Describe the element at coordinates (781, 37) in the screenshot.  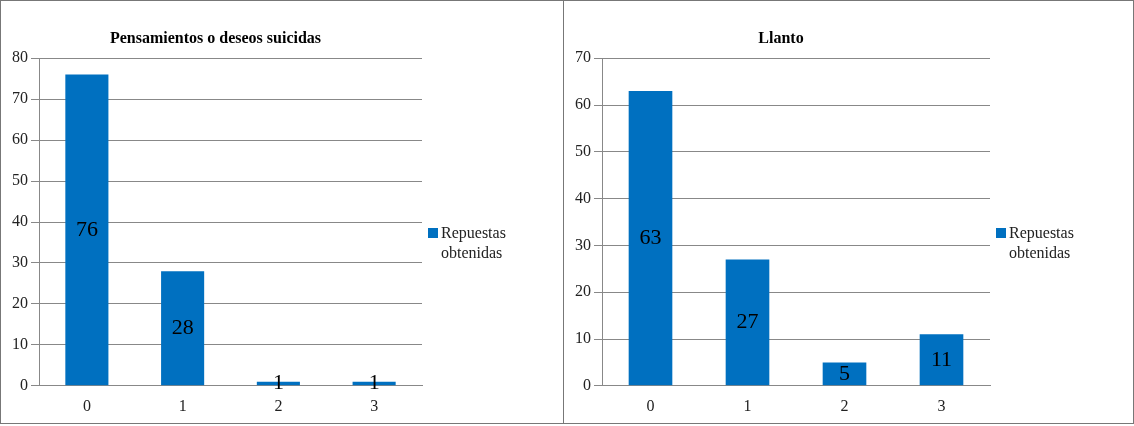
I see `chart-title: Llanto` at that location.